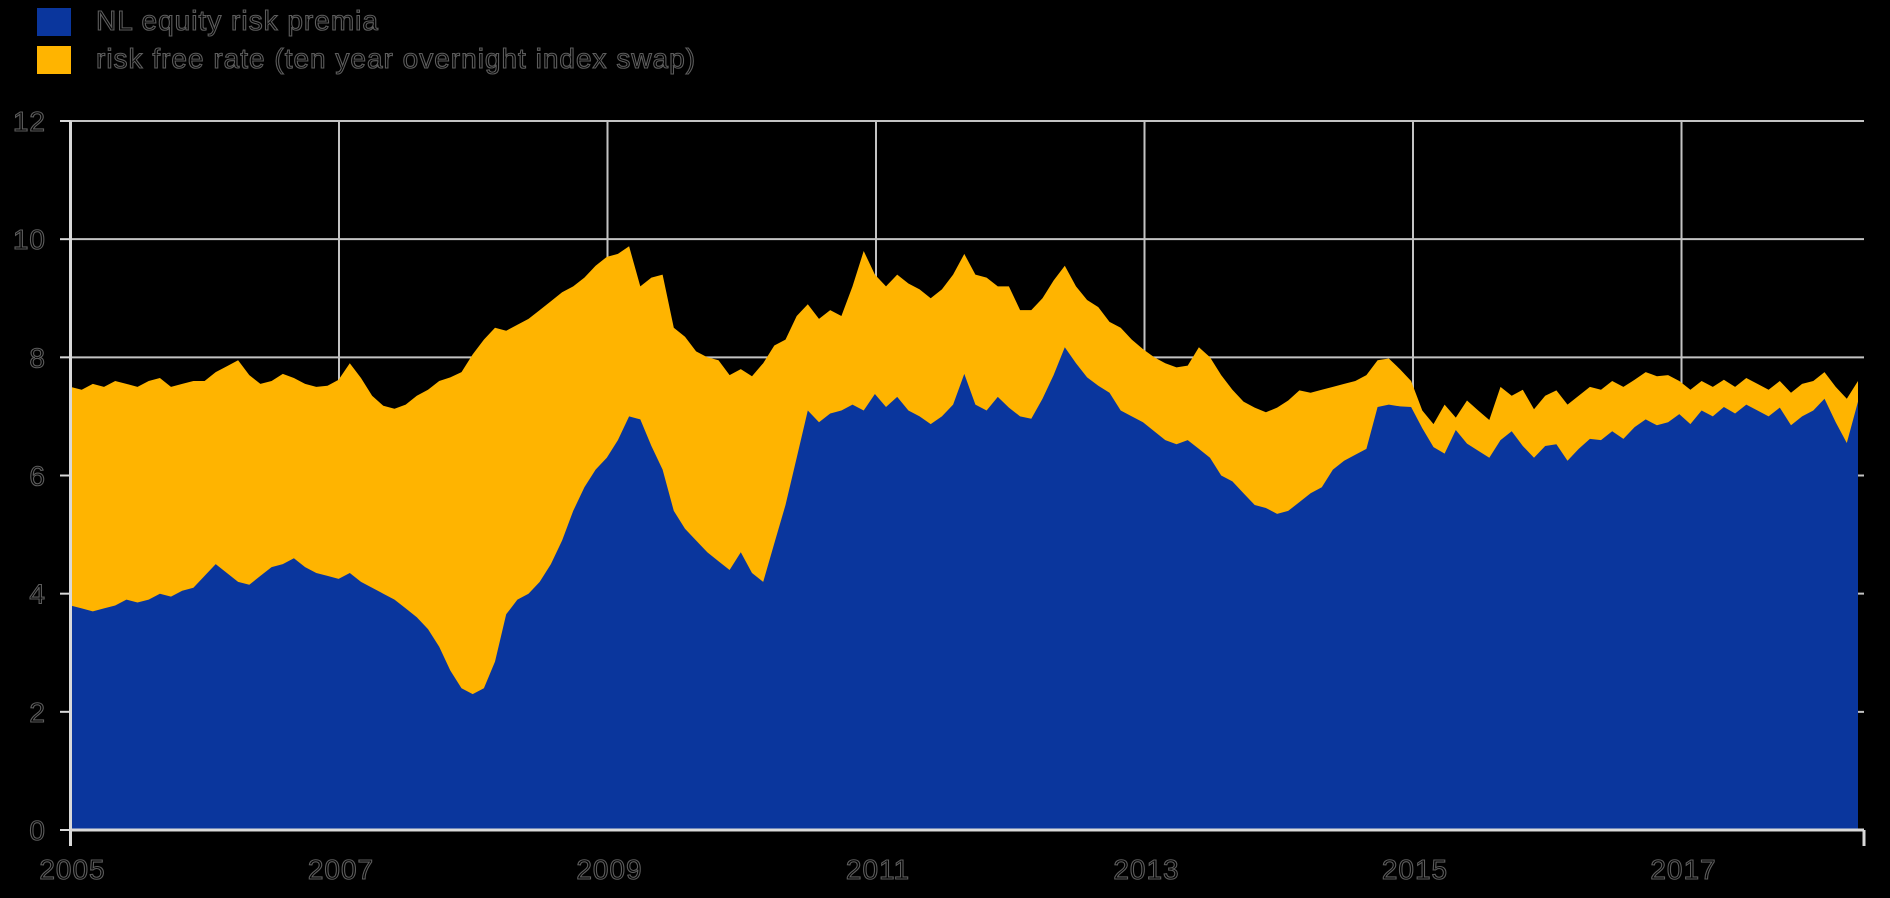 The height and width of the screenshot is (898, 1890). I want to click on x-tick-label: 2013, so click(1146, 869).